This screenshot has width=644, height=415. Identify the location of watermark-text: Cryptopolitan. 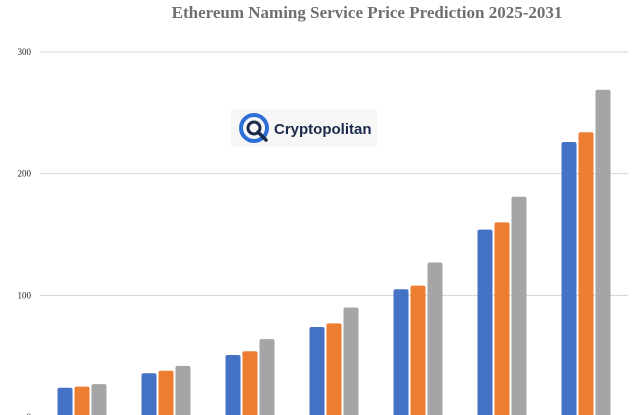
(323, 129).